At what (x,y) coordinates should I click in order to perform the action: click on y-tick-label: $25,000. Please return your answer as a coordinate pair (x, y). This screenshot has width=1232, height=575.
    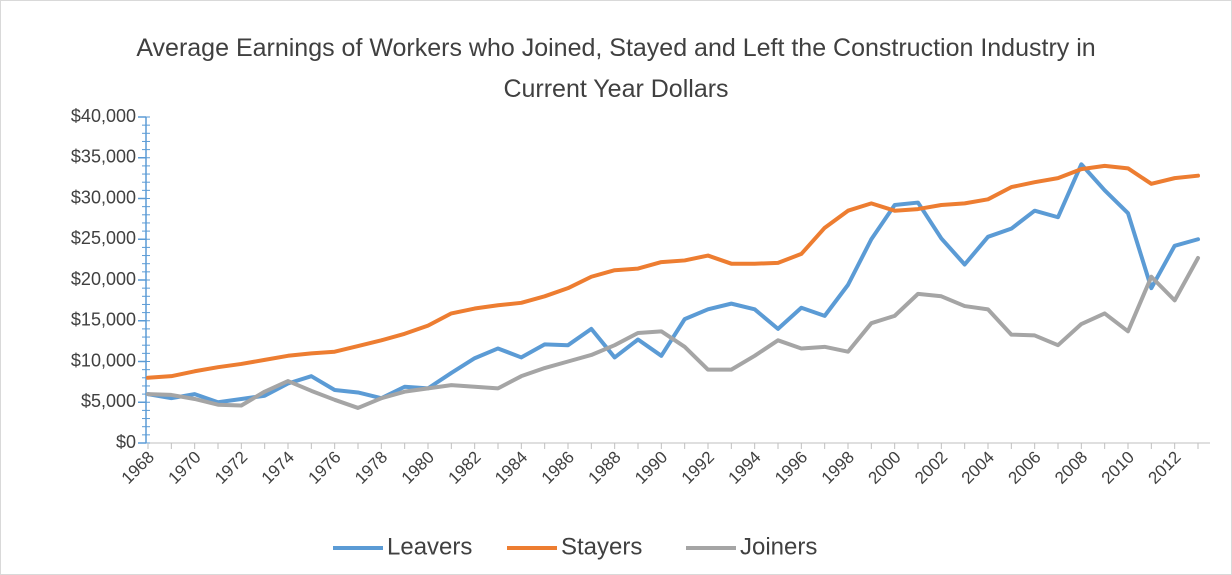
    Looking at the image, I should click on (103, 238).